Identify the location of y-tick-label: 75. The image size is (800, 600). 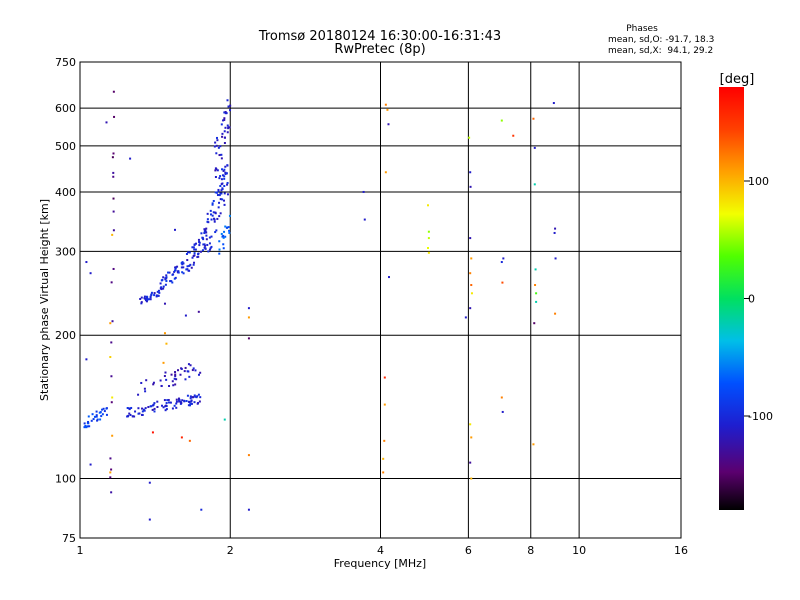
(69, 538).